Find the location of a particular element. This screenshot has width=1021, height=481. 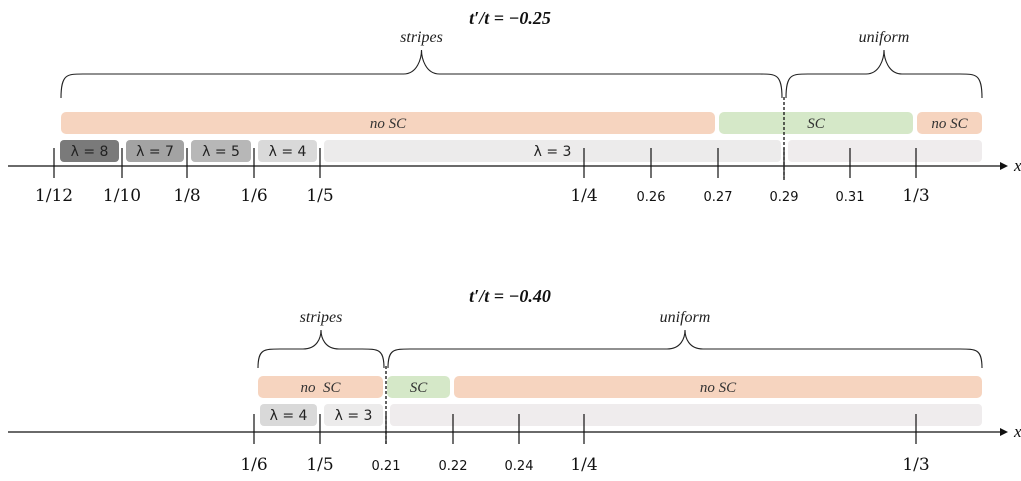

tick-label: 1/12 is located at coordinates (54, 196).